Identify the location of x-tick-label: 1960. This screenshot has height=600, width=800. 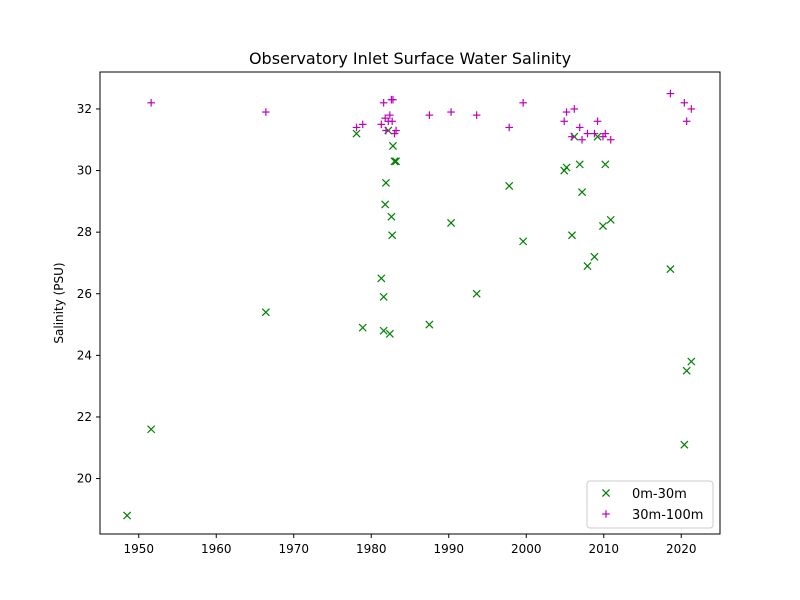
(216, 549).